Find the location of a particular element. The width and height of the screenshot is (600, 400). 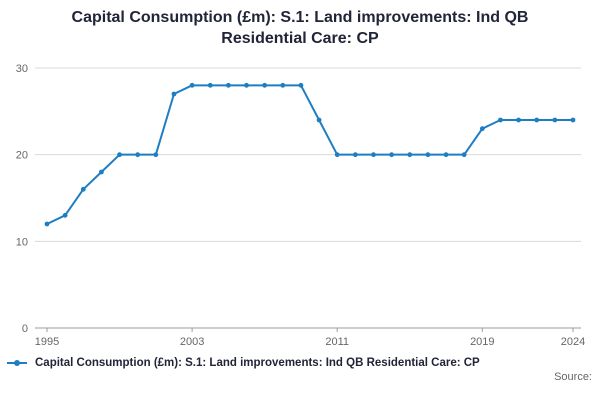

x-tick-label: 2011 is located at coordinates (337, 342).